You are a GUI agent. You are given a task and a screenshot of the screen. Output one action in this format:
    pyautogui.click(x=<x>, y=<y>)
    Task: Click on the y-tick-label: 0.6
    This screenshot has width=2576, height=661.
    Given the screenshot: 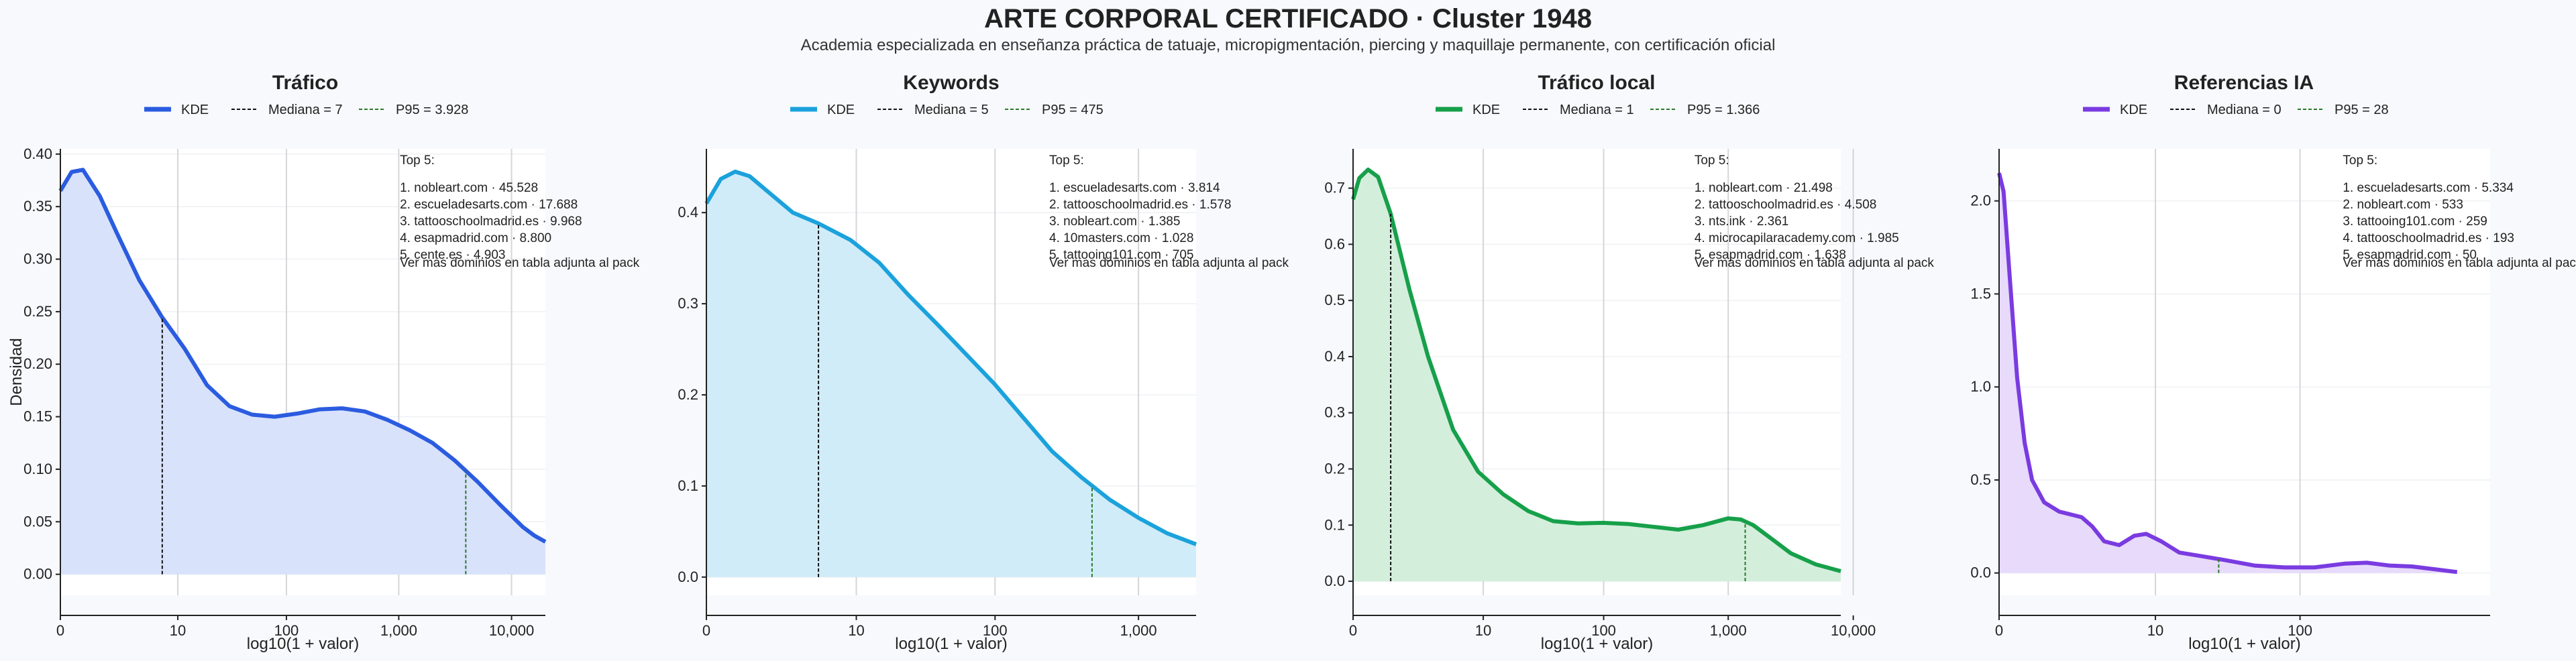 What is the action you would take?
    pyautogui.click(x=1334, y=243)
    